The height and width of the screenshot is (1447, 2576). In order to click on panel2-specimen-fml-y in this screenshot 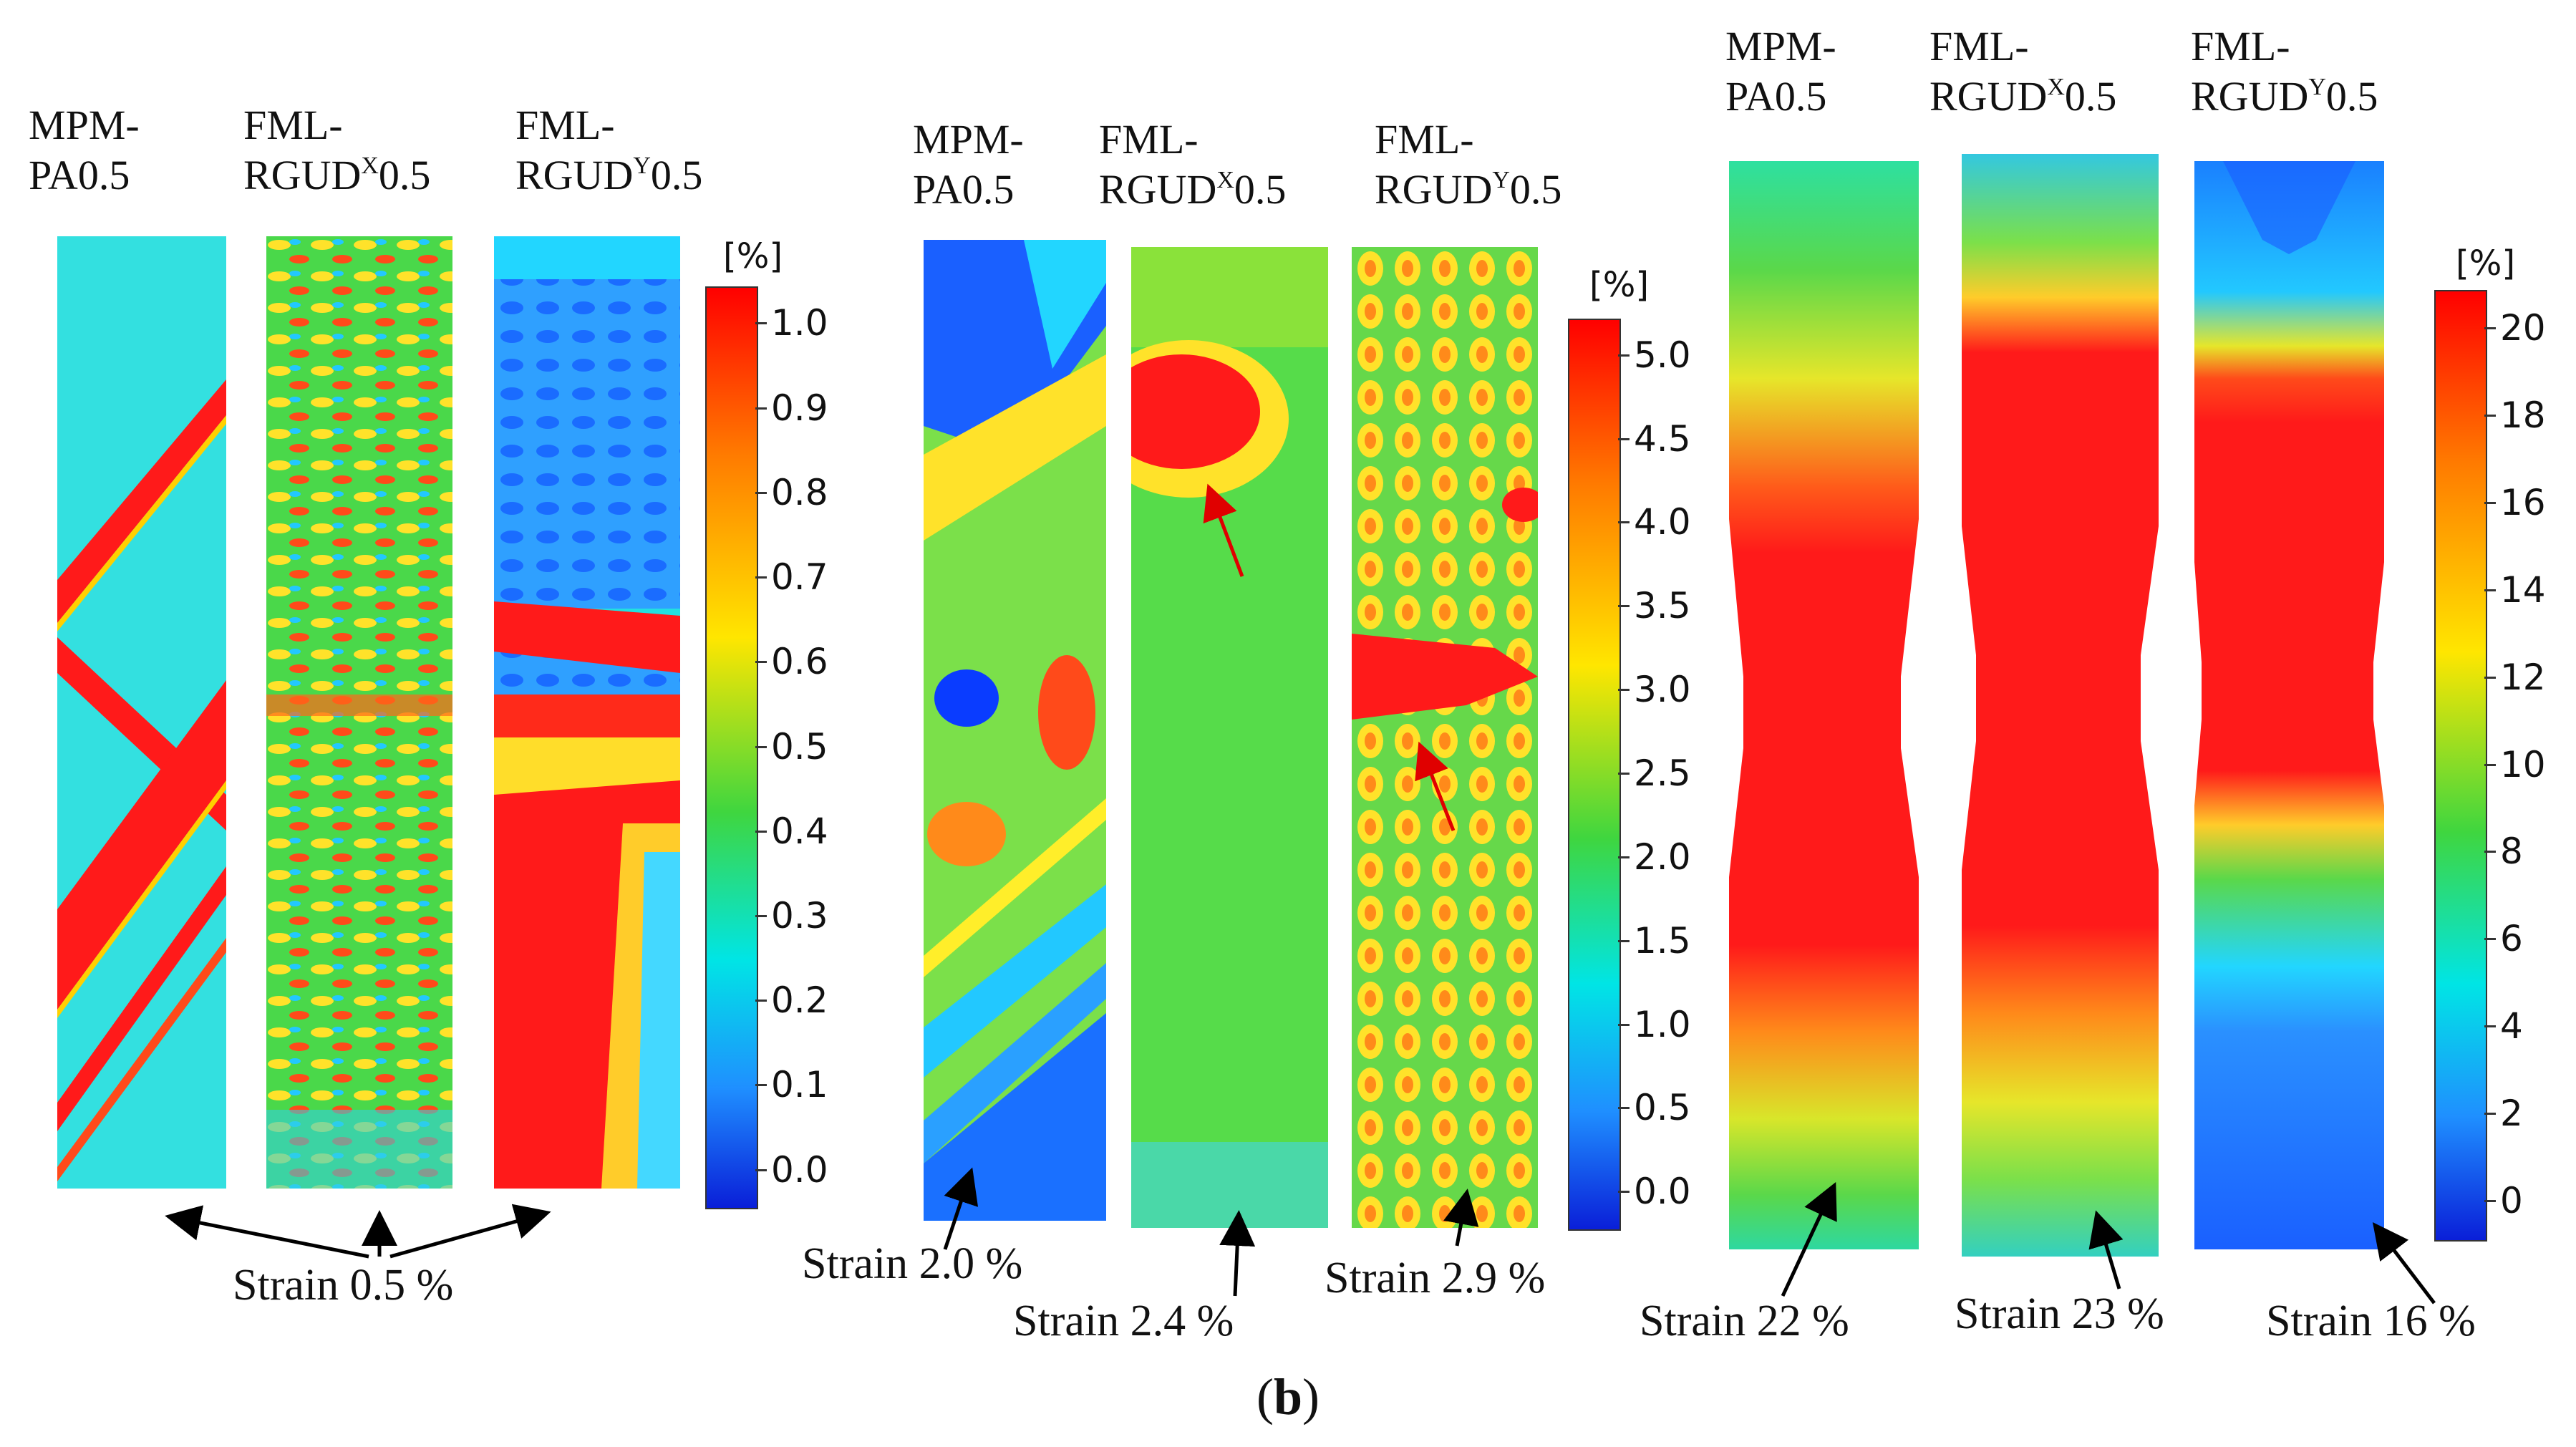, I will do `click(1445, 737)`.